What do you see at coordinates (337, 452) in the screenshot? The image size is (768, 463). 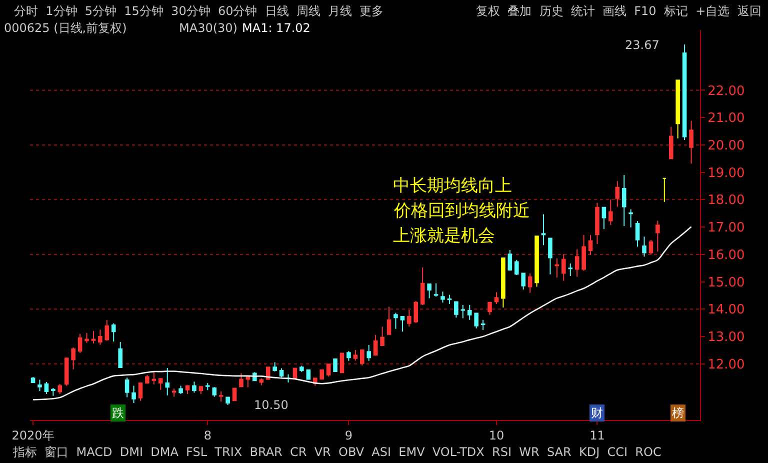 I see `text: 指标 窗口 MACD DMI DMA FSL TRIX BRAR CR VR OBV ASI EMV VOL-TDX RSI WR SAR KDJ CCI ROC` at bounding box center [337, 452].